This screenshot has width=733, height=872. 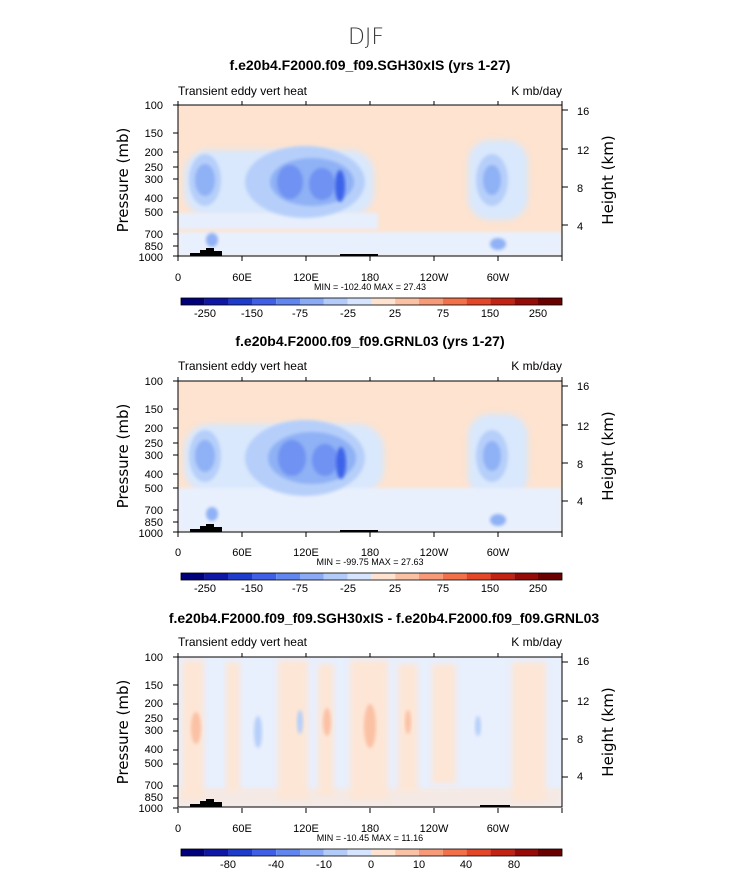 What do you see at coordinates (306, 553) in the screenshot?
I see `x-tick-label: 120E` at bounding box center [306, 553].